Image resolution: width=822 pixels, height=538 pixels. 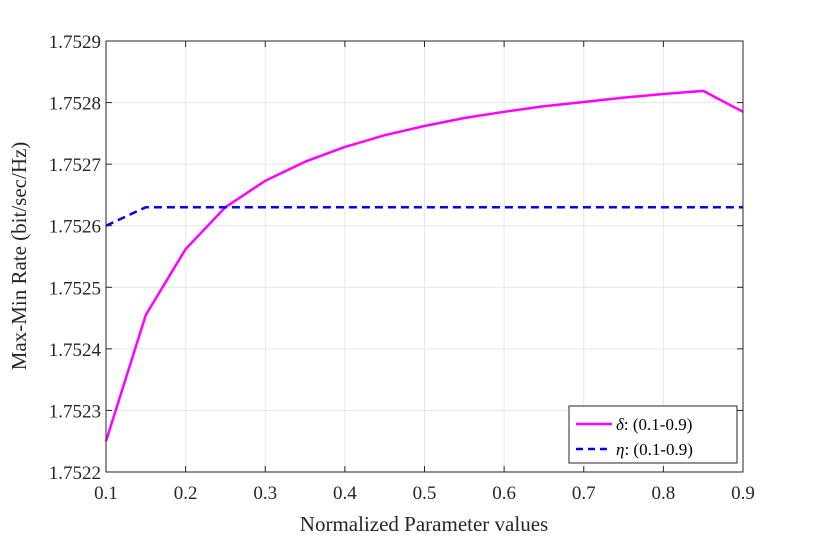 I want to click on y-tick-label: 1.7528, so click(x=75, y=104).